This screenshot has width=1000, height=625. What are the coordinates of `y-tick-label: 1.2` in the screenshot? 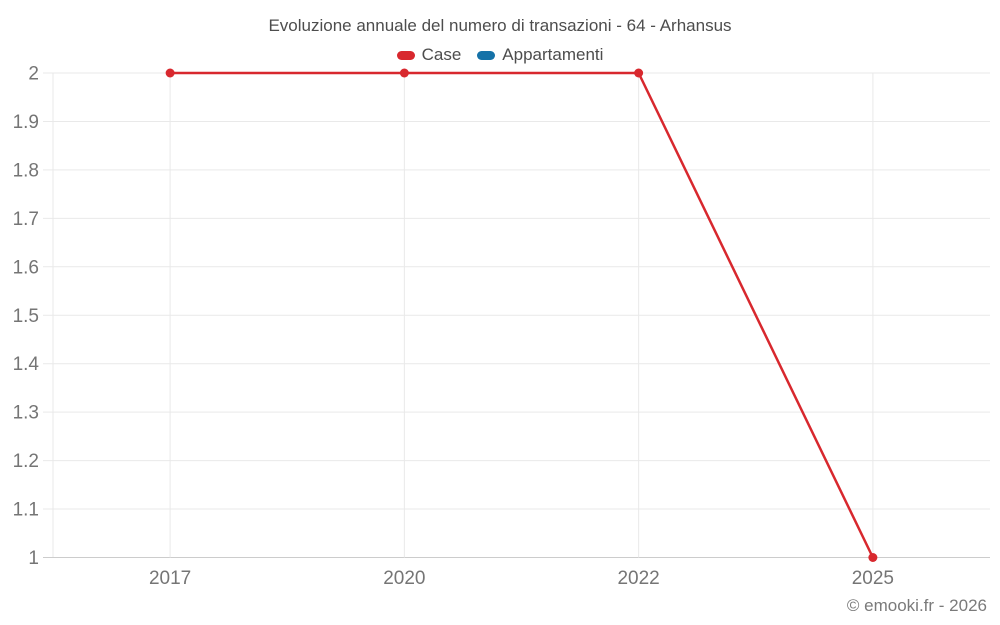 It's located at (26, 461).